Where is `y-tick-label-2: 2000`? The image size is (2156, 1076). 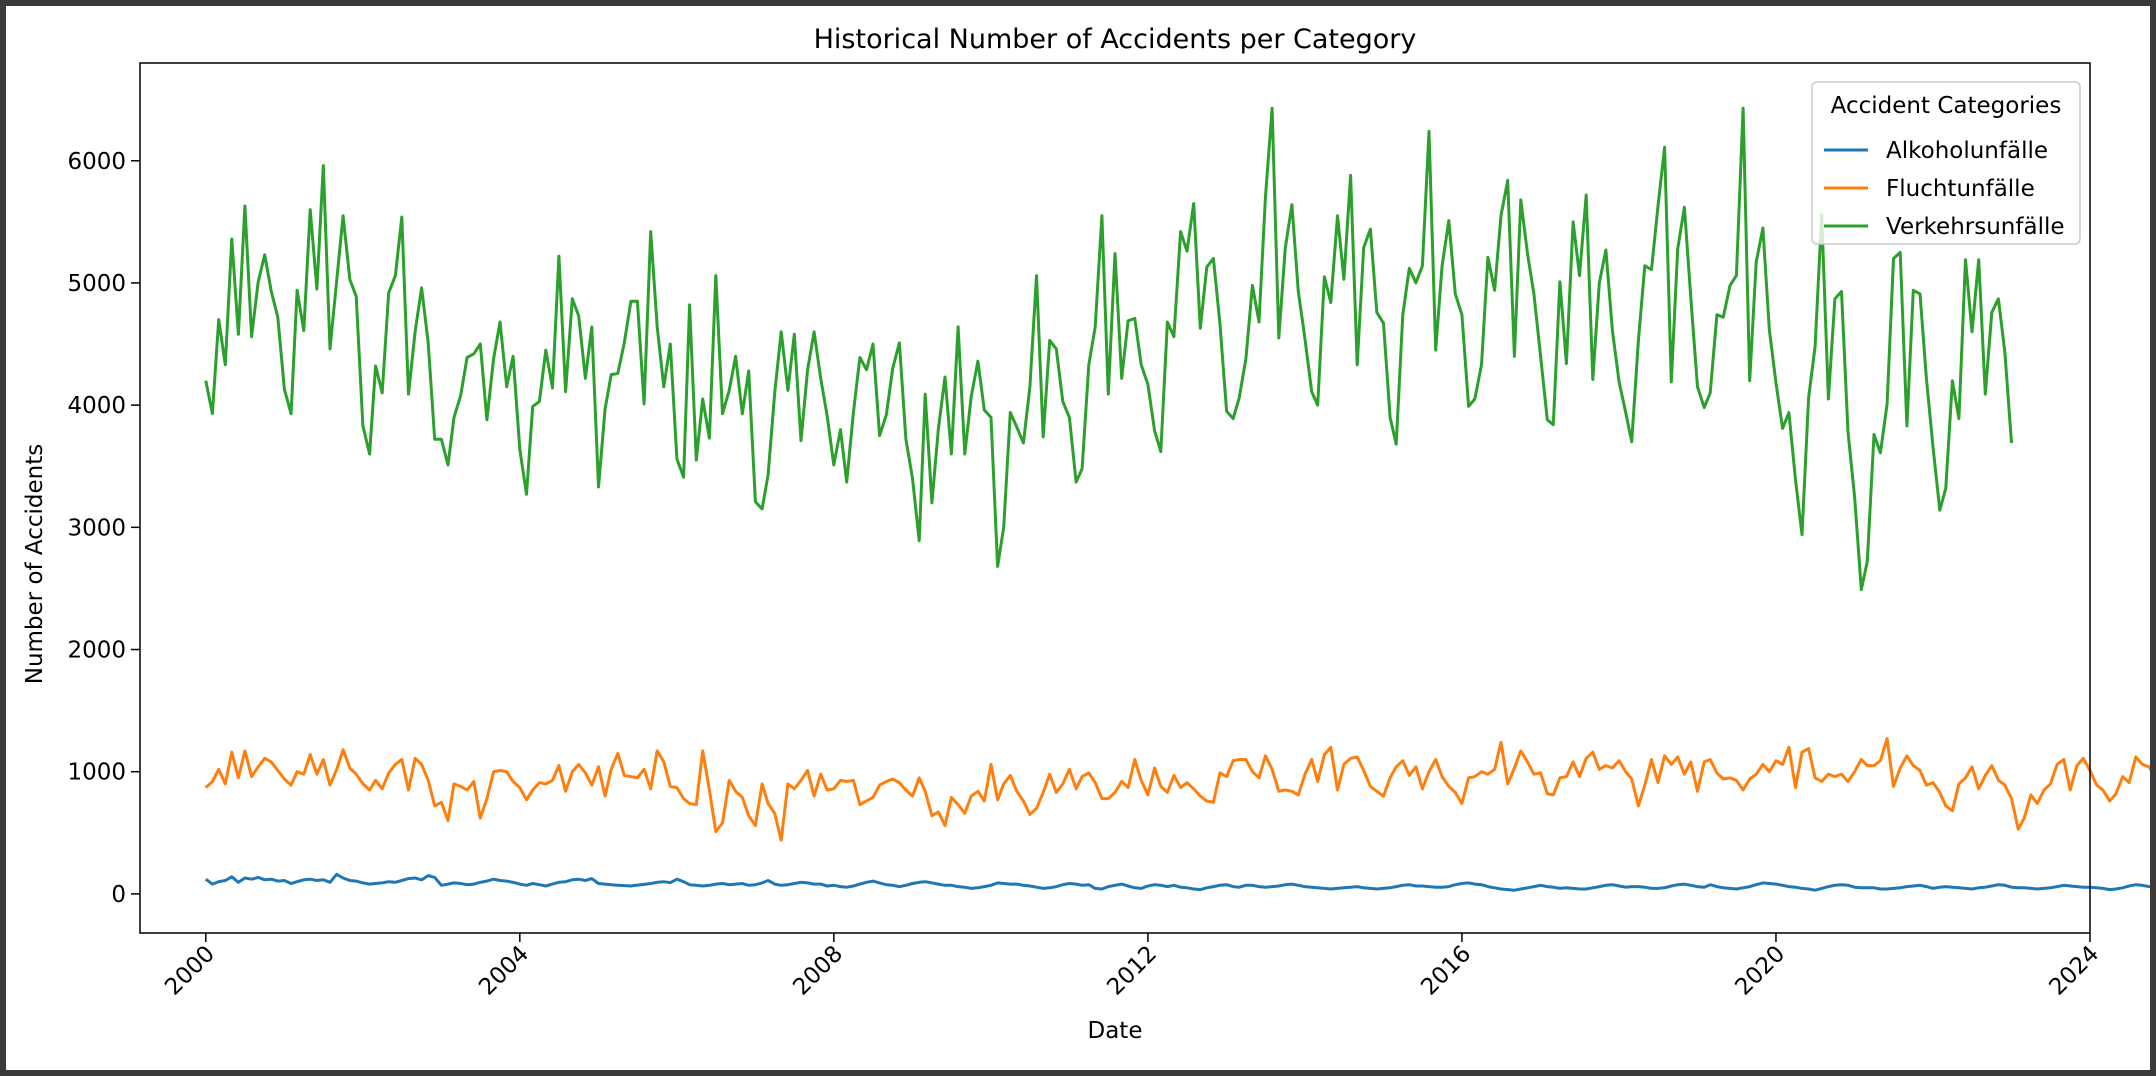 y-tick-label-2: 2000 is located at coordinates (96, 651).